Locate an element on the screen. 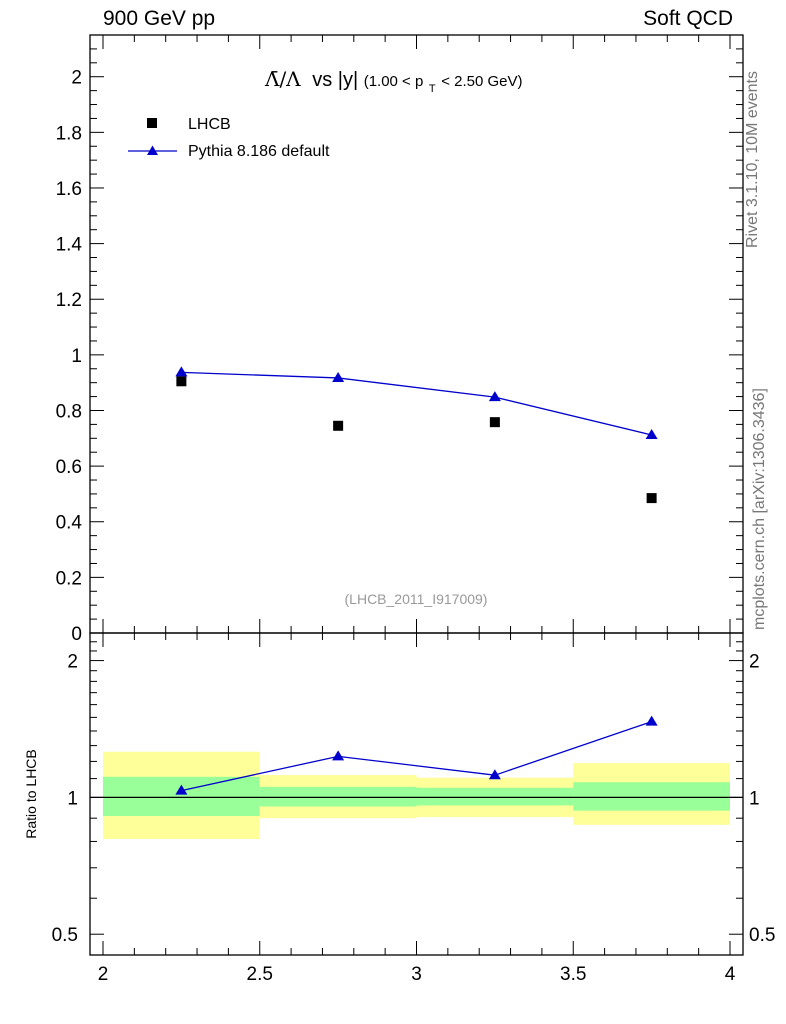  chart-title: Λ̄/Λ vs |y| (1.00 < p T < 2.50 GeV) is located at coordinates (393, 82).